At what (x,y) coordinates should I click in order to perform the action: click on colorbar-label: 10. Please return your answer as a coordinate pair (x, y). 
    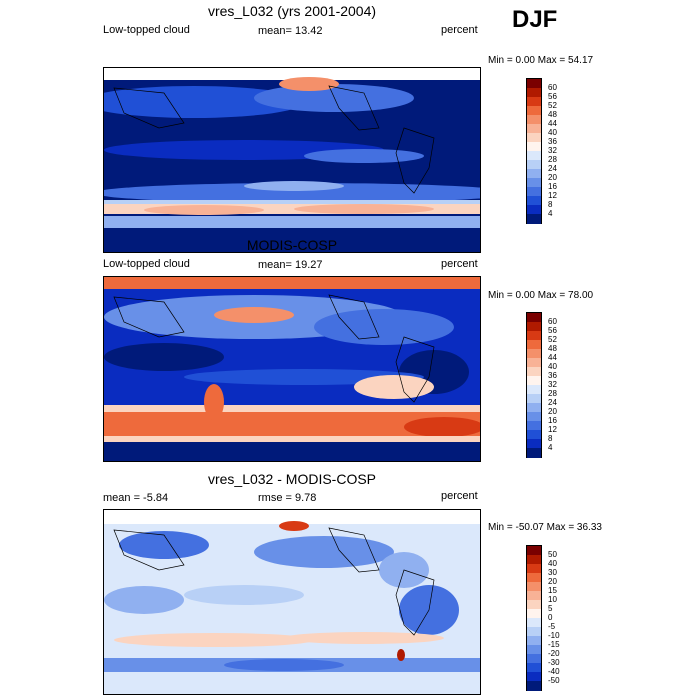
    Looking at the image, I should click on (552, 599).